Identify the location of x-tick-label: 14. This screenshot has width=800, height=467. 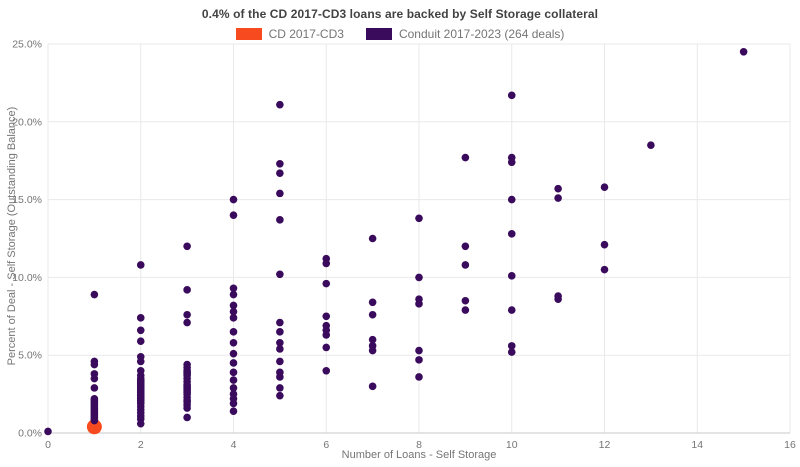
(697, 445).